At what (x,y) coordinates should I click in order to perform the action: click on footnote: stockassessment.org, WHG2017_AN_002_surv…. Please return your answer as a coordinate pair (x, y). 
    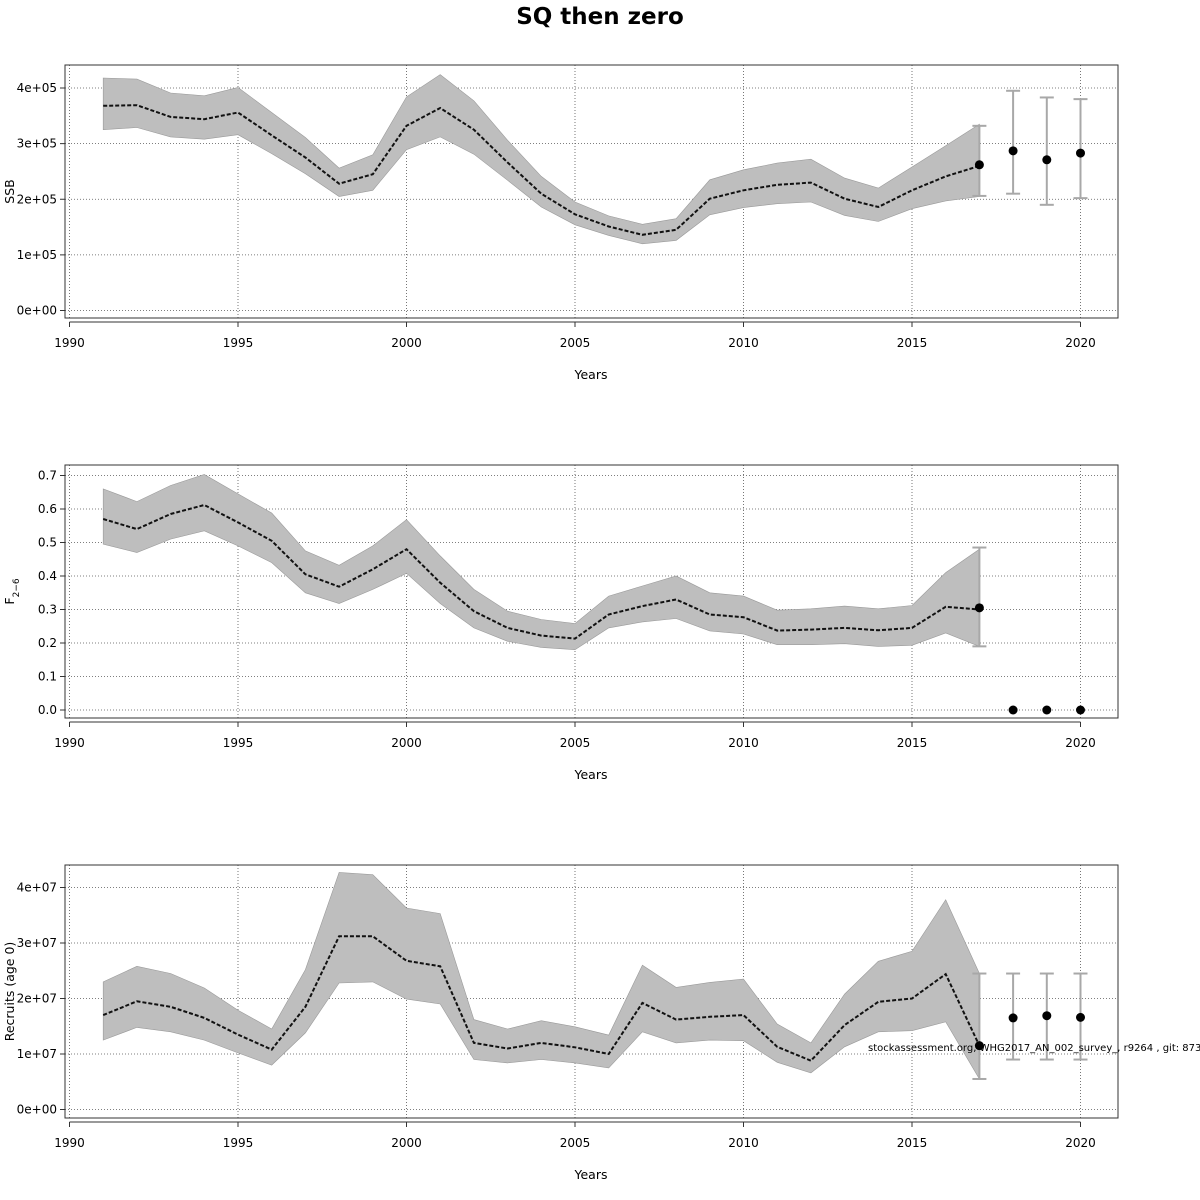
    Looking at the image, I should click on (1034, 1048).